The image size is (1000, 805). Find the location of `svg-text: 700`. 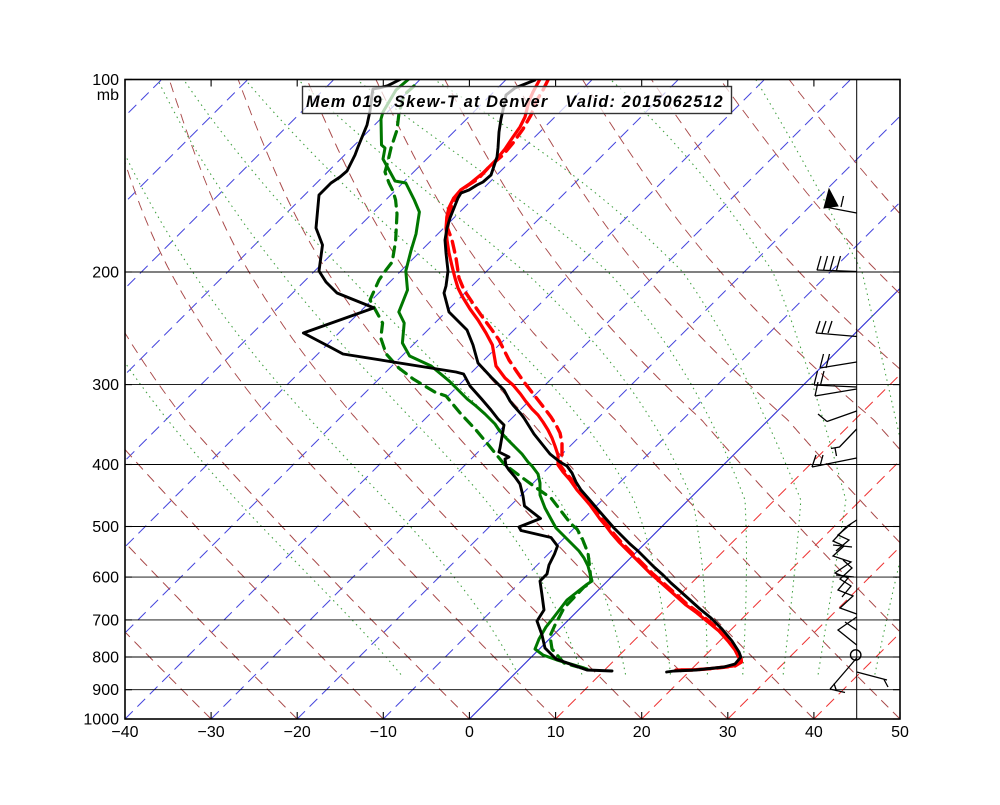

svg-text: 700 is located at coordinates (105, 620).